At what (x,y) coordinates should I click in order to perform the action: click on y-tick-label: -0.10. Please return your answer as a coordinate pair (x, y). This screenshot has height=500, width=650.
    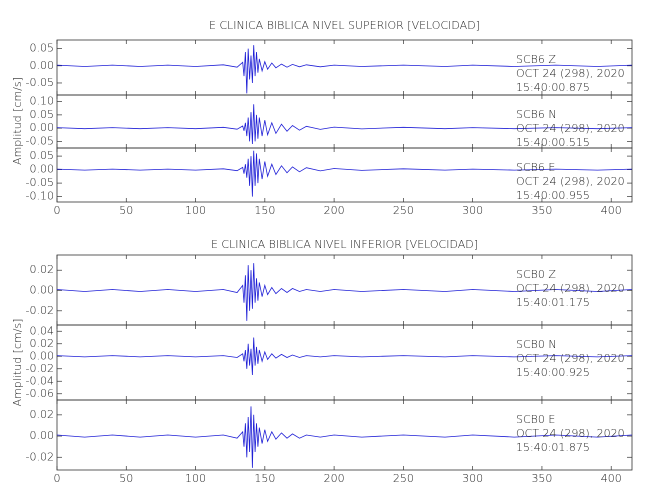
    Looking at the image, I should click on (40, 196).